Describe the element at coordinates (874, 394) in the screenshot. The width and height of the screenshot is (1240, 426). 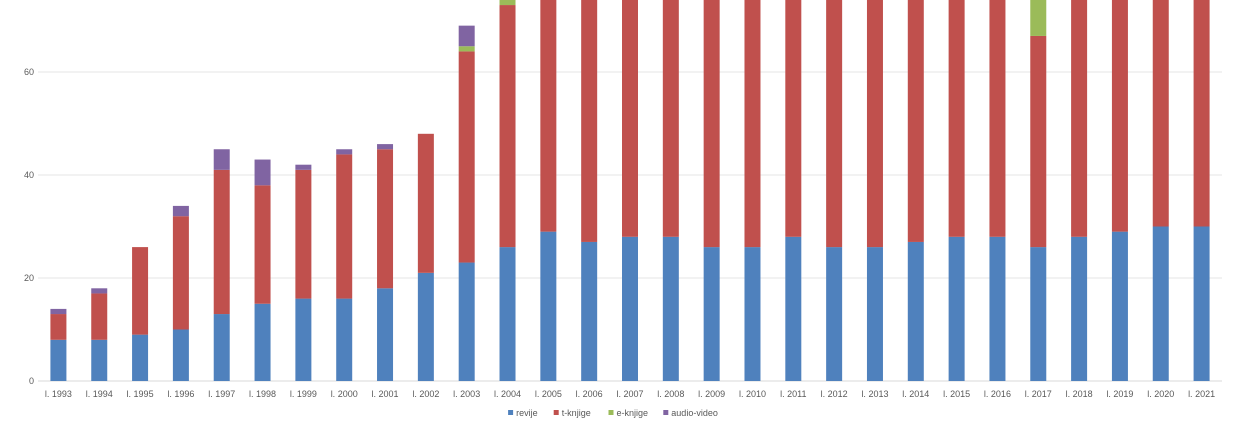
I see `x-tick-label: l. 2013` at that location.